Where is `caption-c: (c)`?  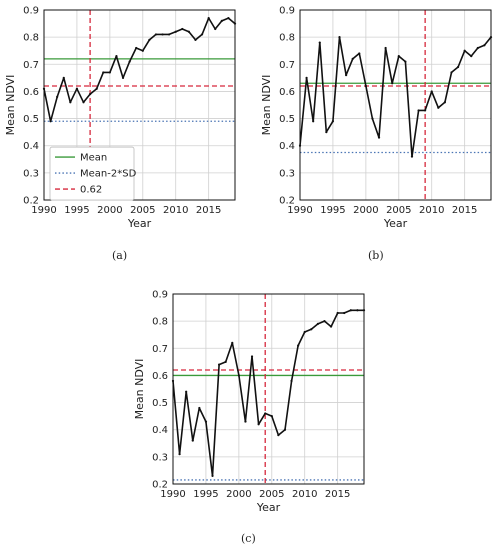 caption-c: (c) is located at coordinates (248, 538).